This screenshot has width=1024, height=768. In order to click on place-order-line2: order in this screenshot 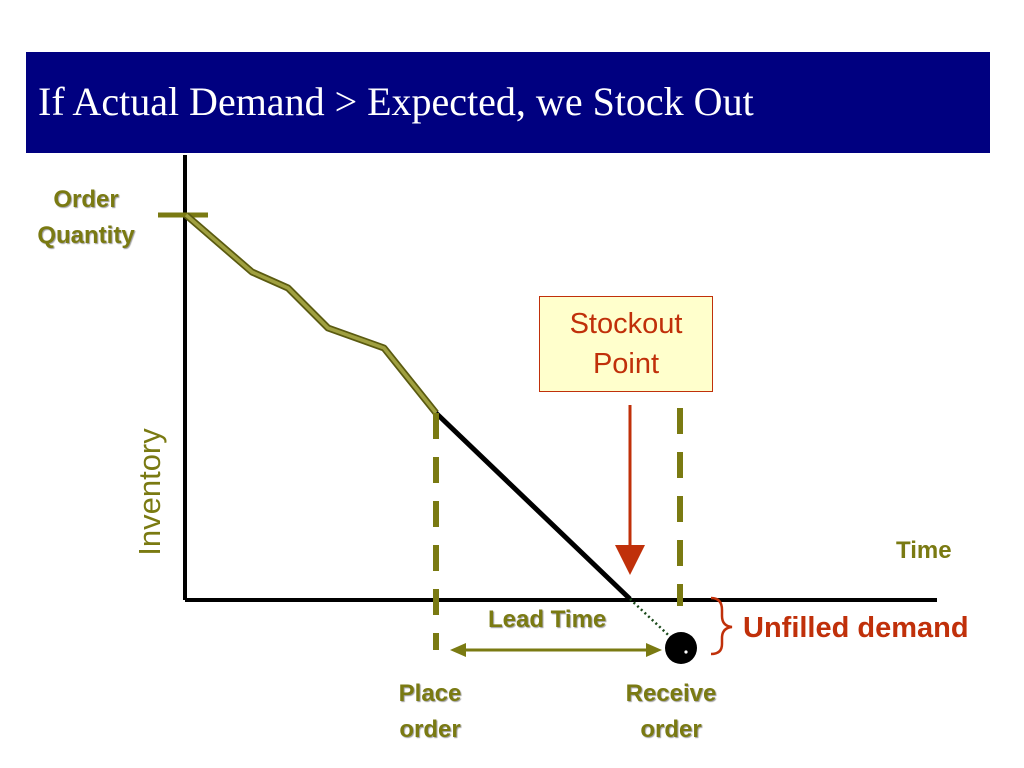, I will do `click(430, 729)`.